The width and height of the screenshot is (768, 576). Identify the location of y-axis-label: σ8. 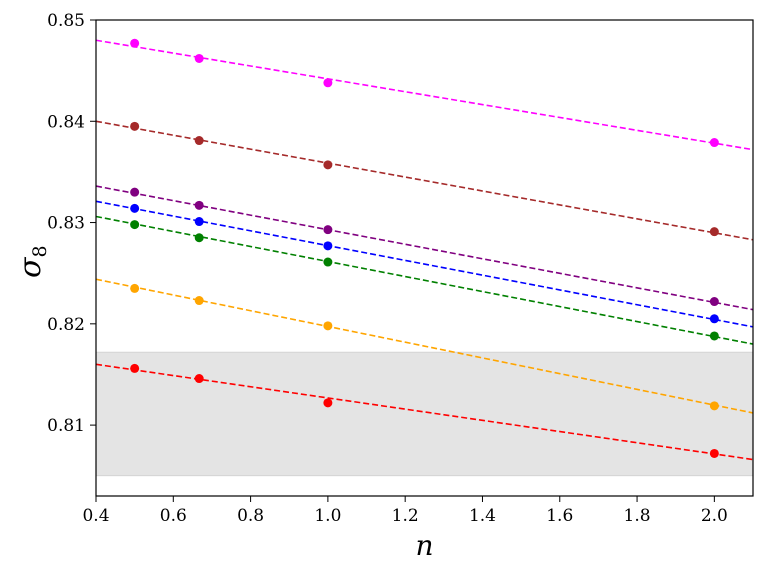
(32, 261).